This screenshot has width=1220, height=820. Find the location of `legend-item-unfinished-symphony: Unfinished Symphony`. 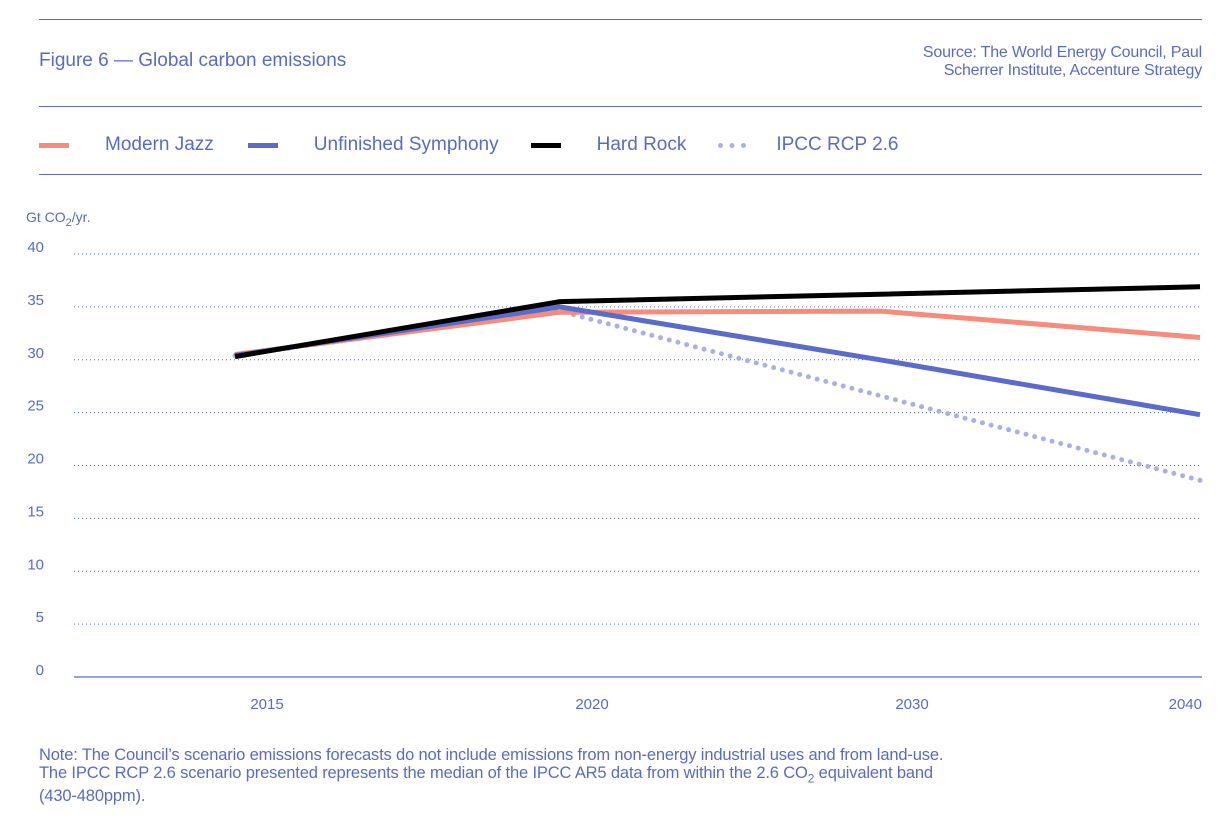

legend-item-unfinished-symphony: Unfinished Symphony is located at coordinates (373, 145).